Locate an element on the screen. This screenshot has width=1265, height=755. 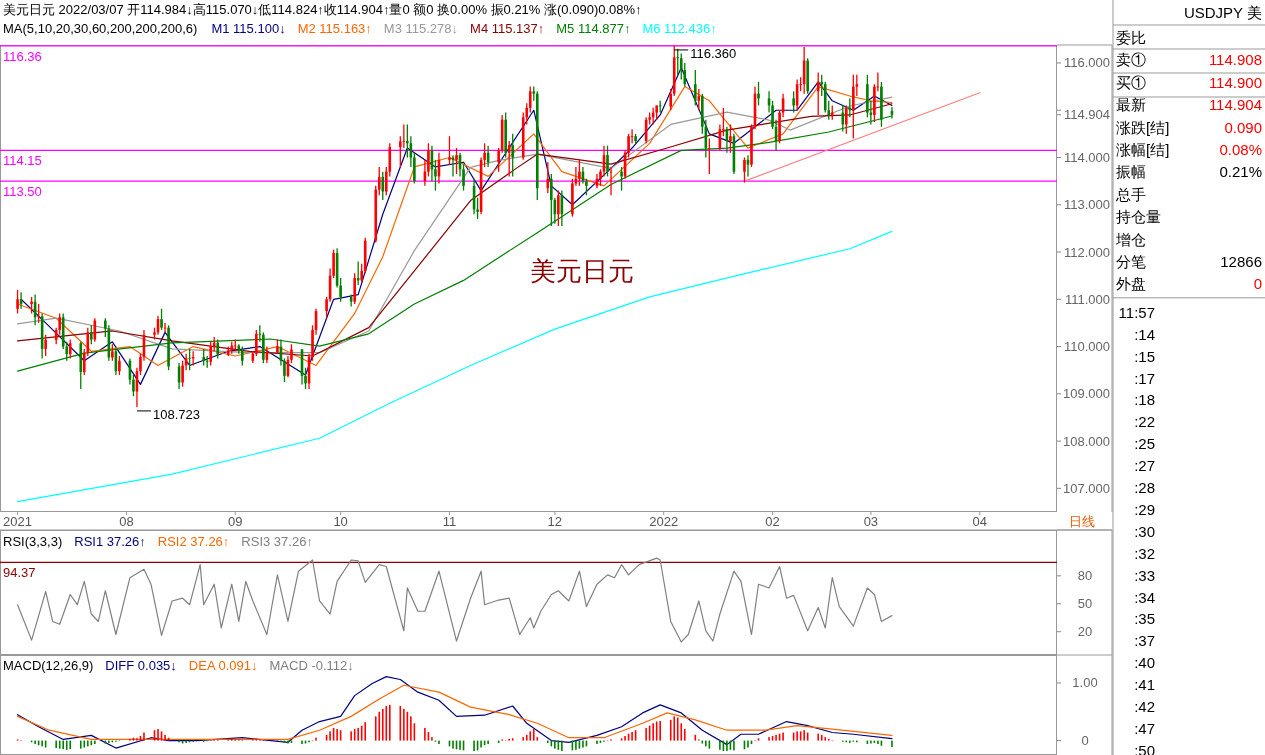
text: 日线 is located at coordinates (1082, 521).